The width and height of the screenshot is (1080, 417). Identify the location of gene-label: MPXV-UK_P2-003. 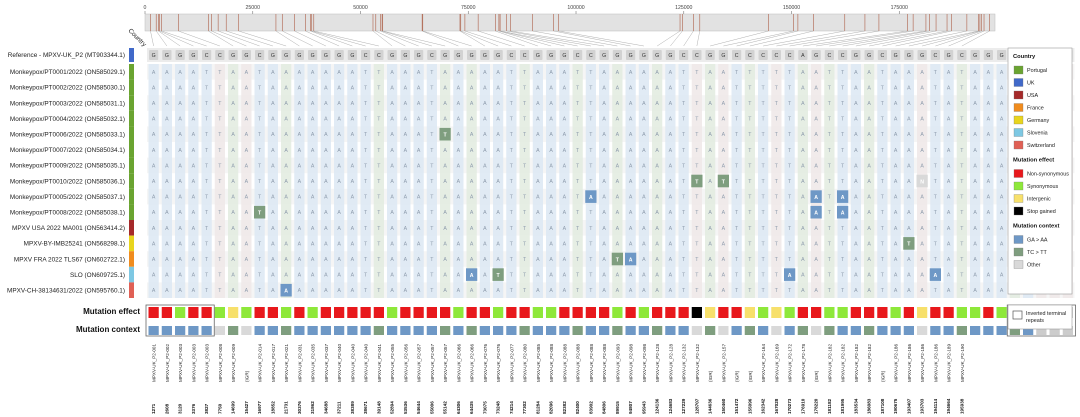
(193, 363).